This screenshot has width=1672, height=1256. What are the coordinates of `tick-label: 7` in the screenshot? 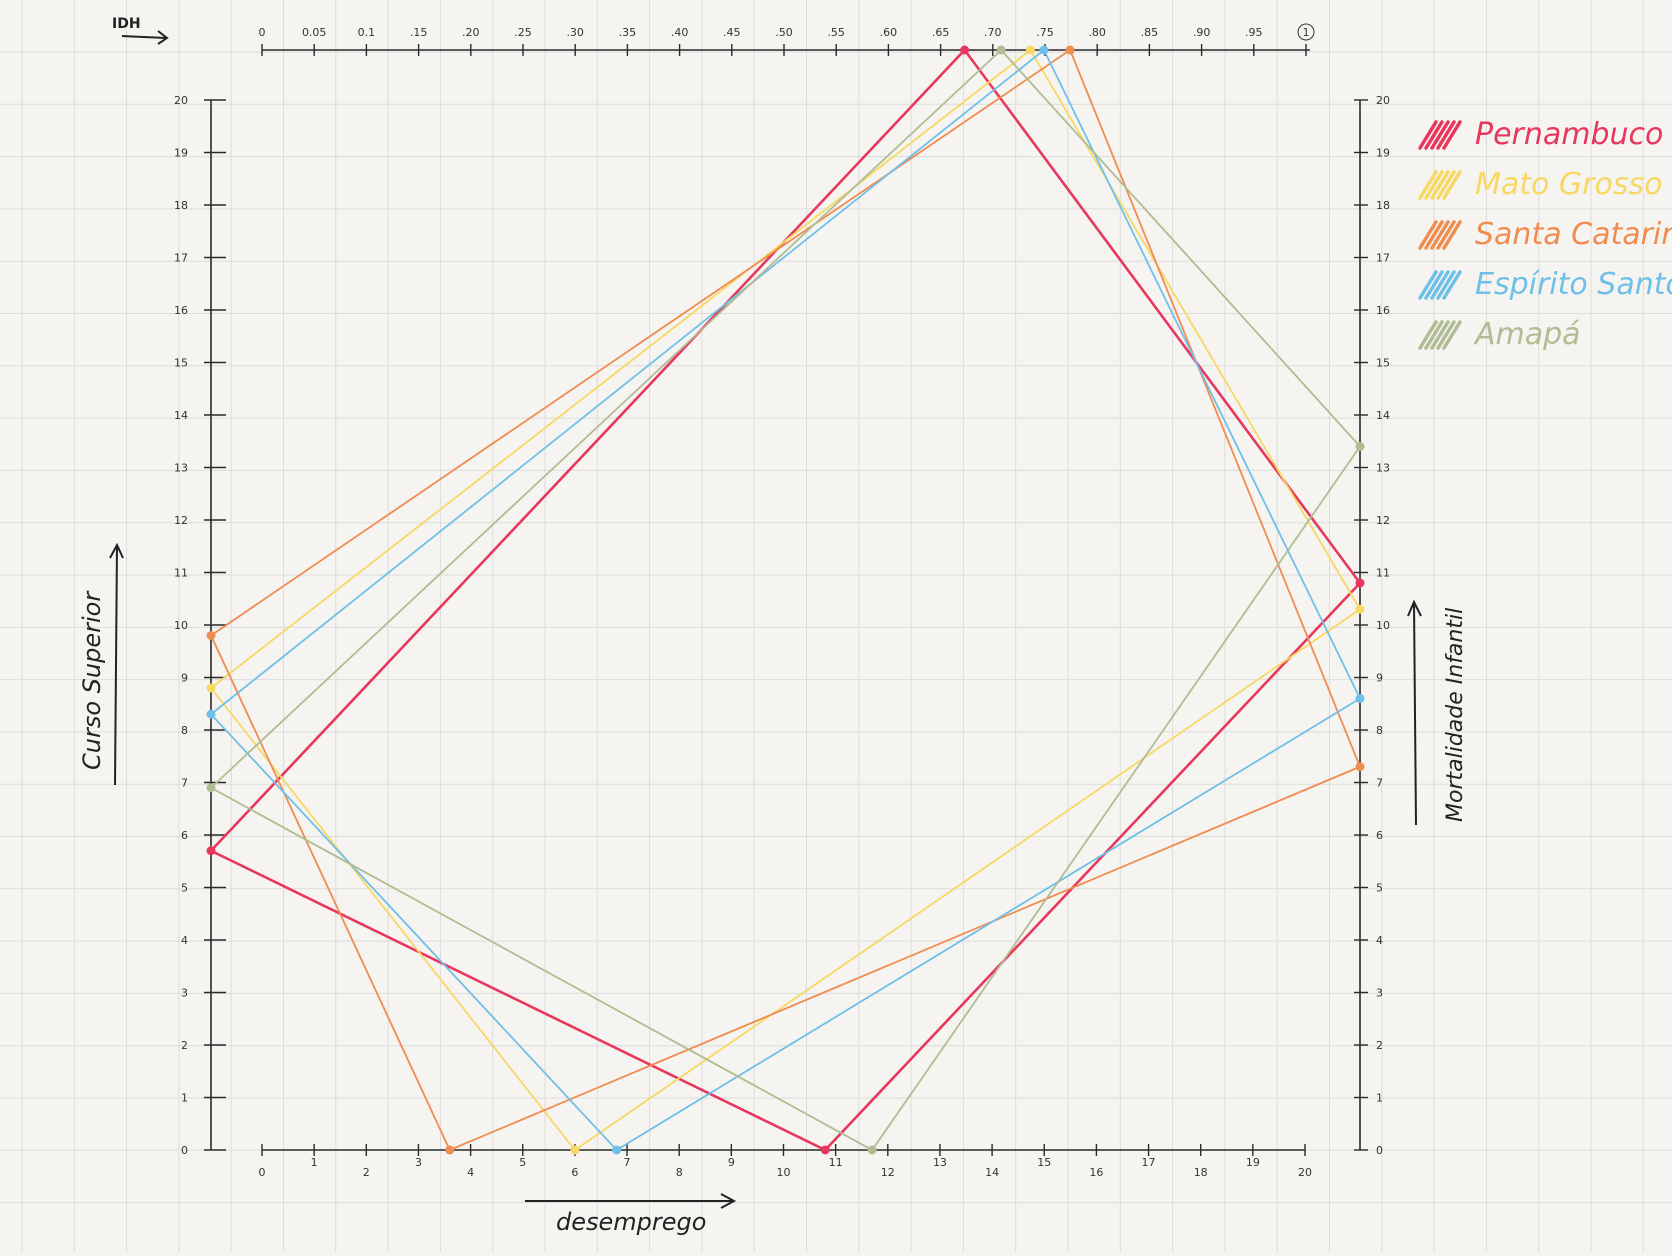 It's located at (627, 1162).